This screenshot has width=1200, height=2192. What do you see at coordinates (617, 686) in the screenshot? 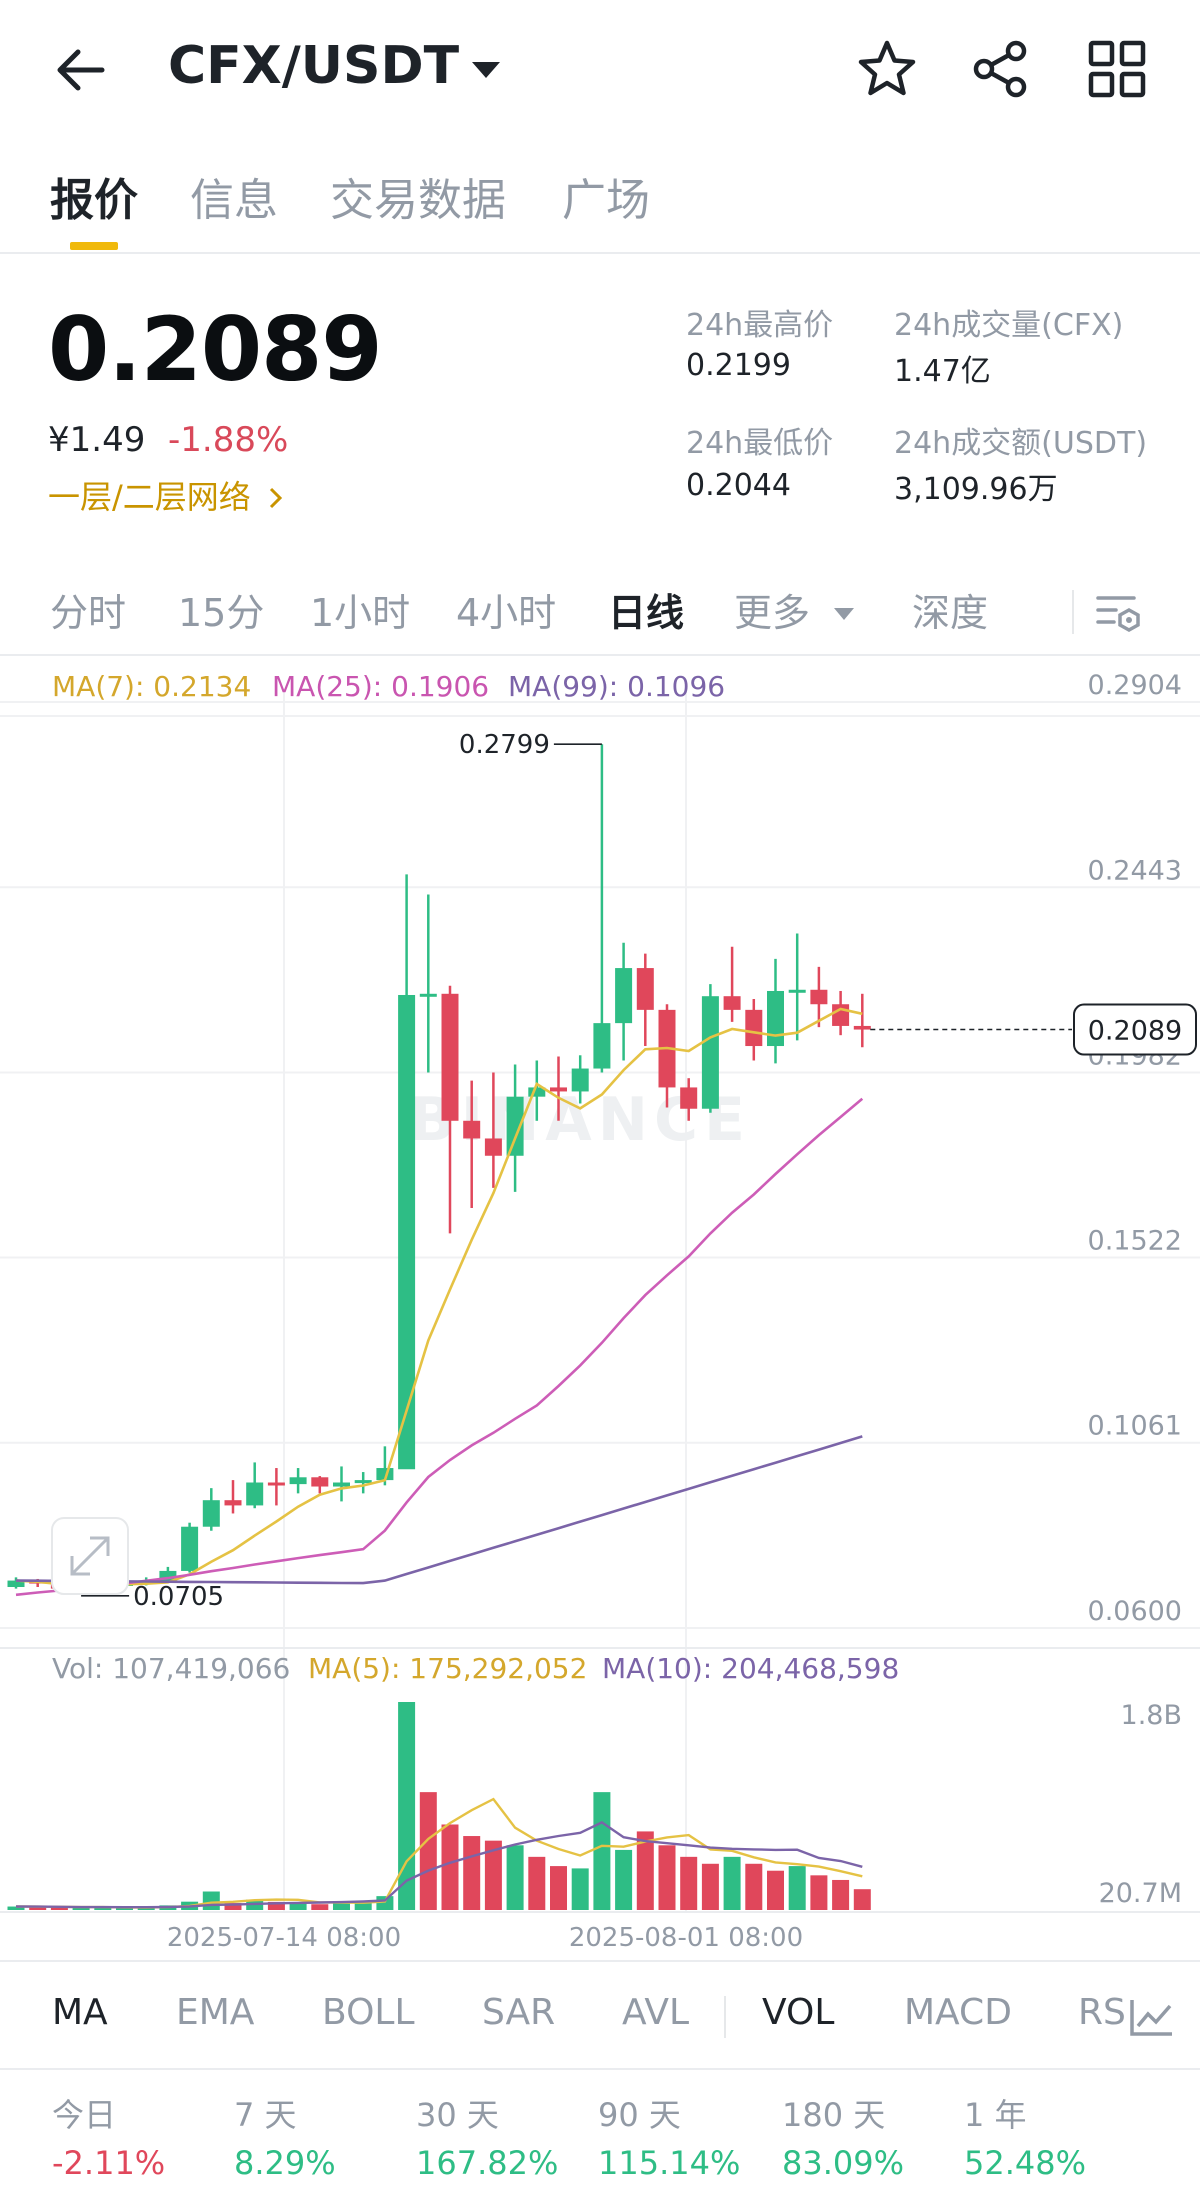
I see `ma99-legend: MA(99): 0.1096` at bounding box center [617, 686].